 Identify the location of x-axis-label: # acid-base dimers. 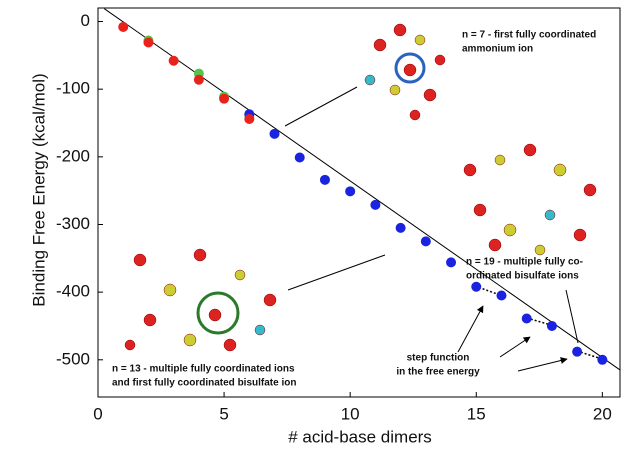
(360, 436).